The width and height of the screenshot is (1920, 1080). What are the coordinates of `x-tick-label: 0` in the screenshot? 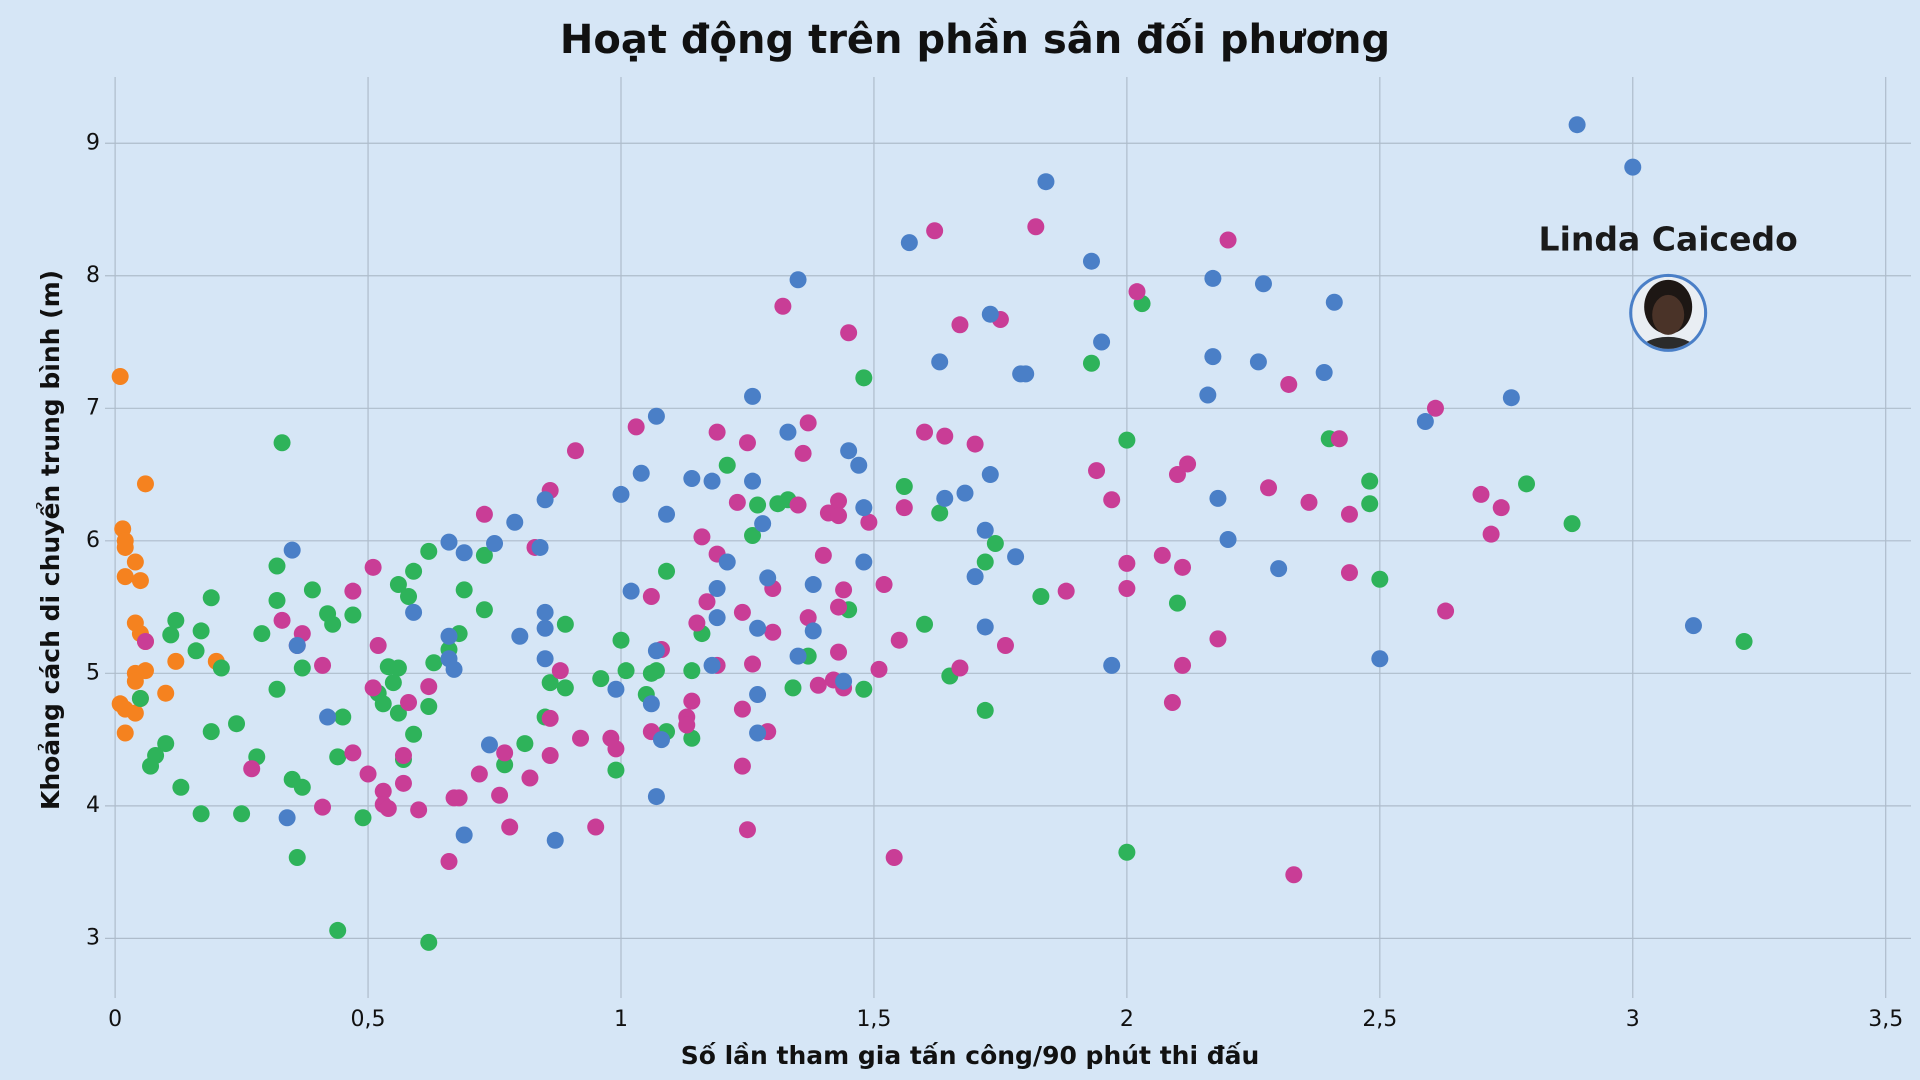 It's located at (115, 1019).